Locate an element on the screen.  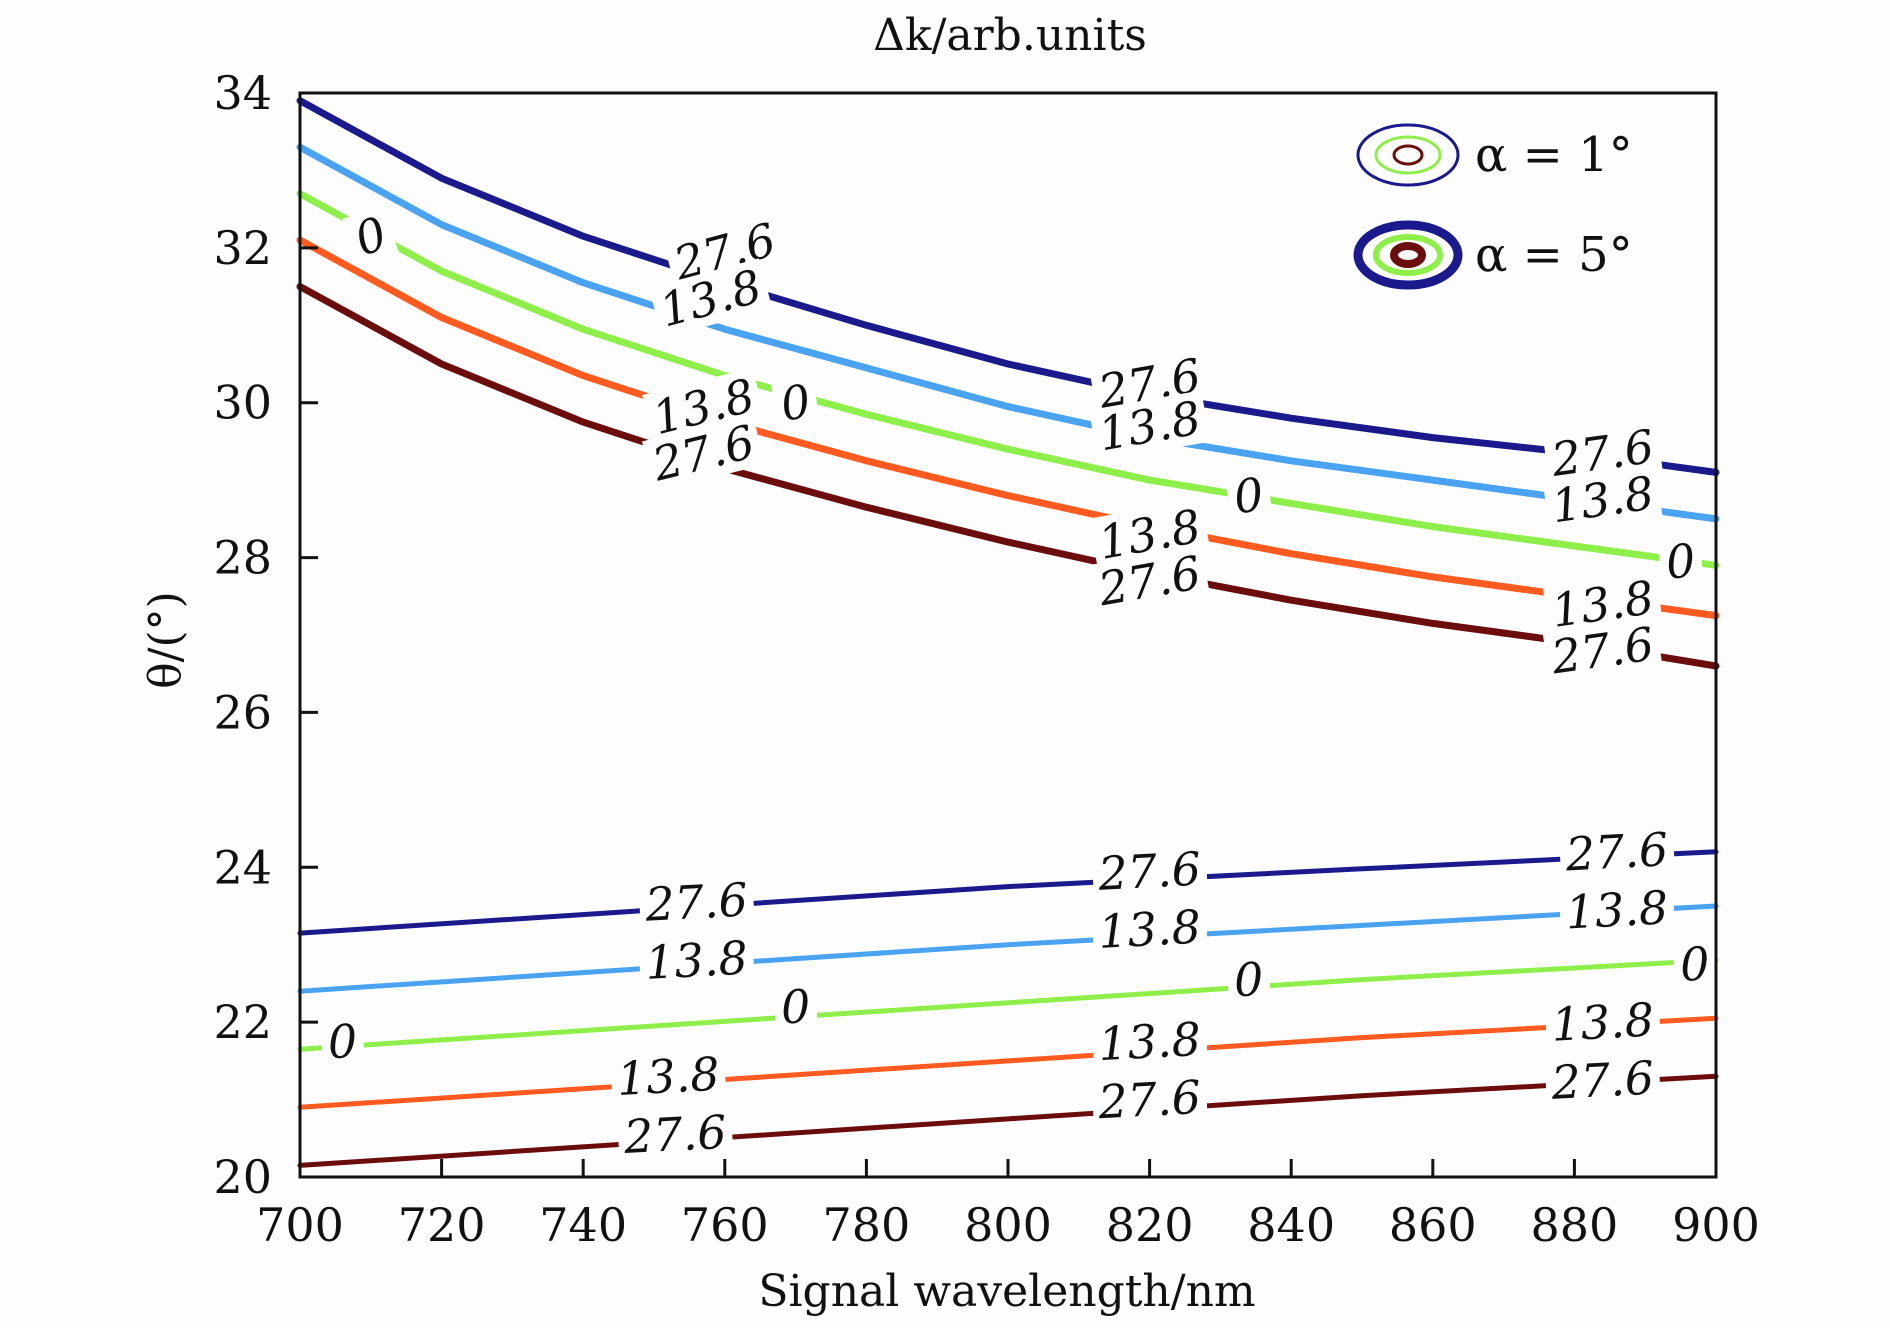
y-axis-label: θ/(°) is located at coordinates (165, 640).